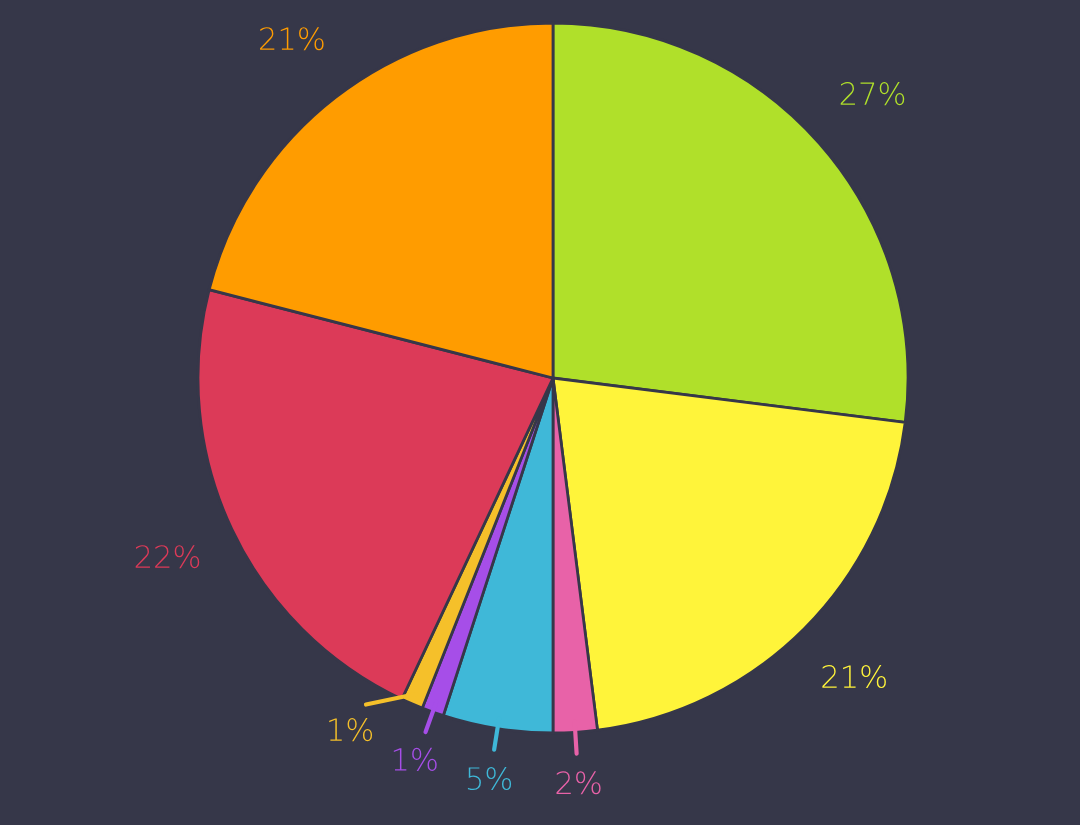 This screenshot has height=825, width=1080. What do you see at coordinates (167, 557) in the screenshot?
I see `data-label: 22%` at bounding box center [167, 557].